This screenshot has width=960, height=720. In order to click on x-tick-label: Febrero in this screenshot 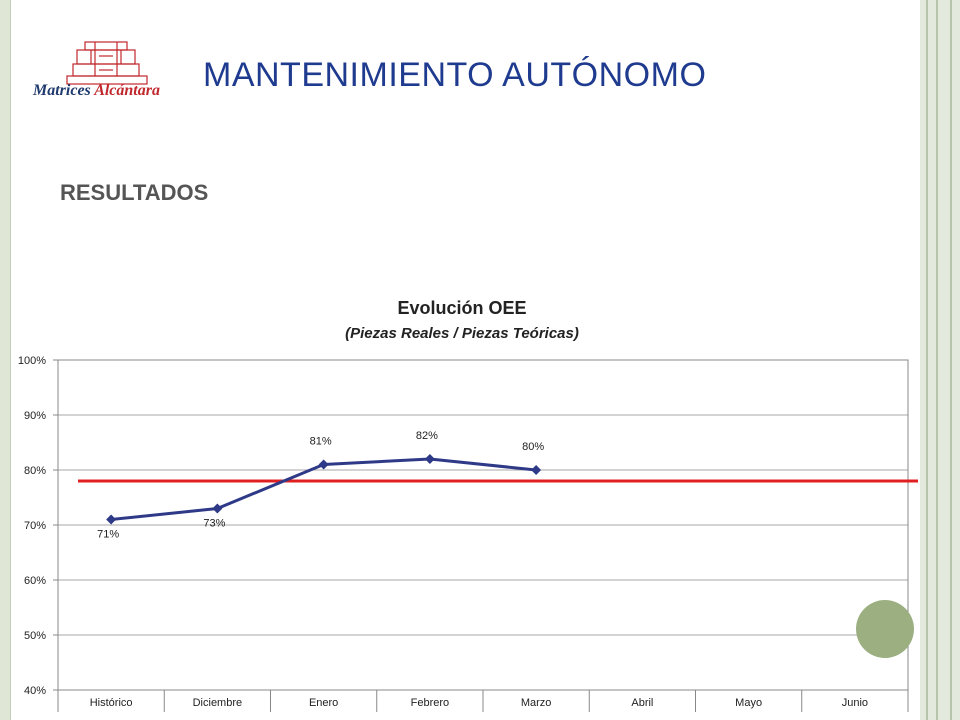, I will do `click(430, 703)`.